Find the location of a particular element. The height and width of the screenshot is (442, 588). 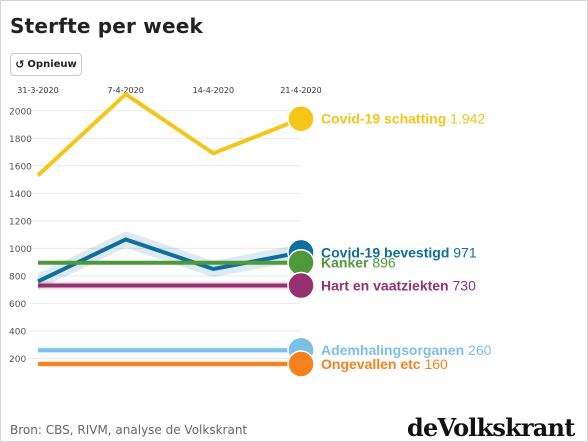

rotate-ccw-icon: ↺ is located at coordinates (20, 64).